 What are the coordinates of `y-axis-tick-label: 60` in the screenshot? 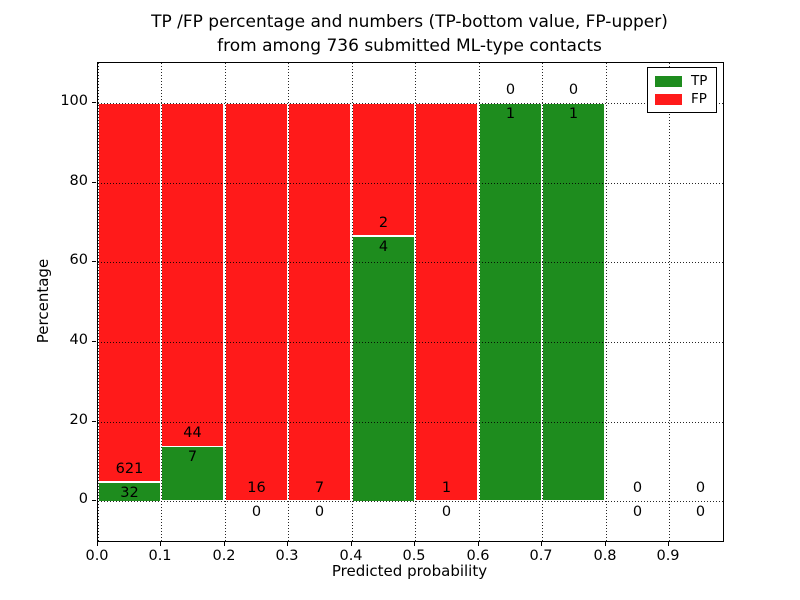 It's located at (78, 260).